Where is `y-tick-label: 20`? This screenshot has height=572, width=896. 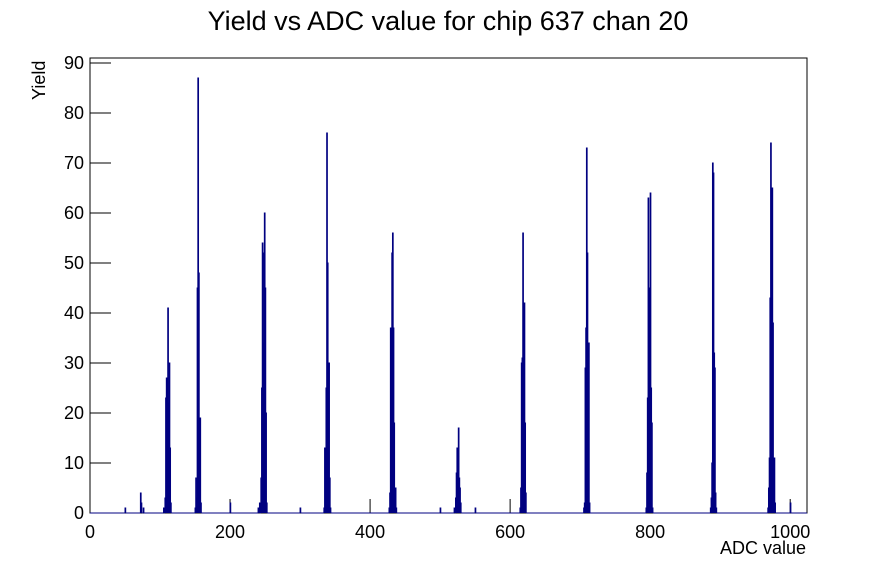 y-tick-label: 20 is located at coordinates (74, 413).